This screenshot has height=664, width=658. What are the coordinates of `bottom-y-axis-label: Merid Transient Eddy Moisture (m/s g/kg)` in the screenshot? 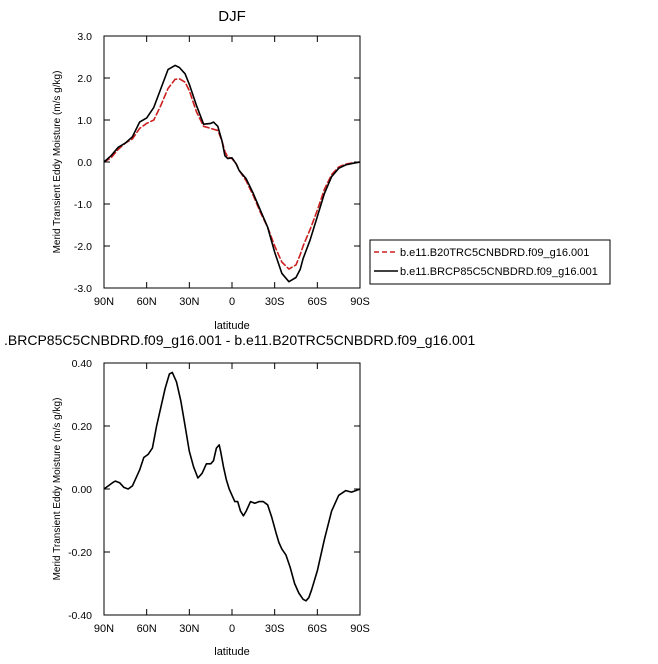 It's located at (57, 489).